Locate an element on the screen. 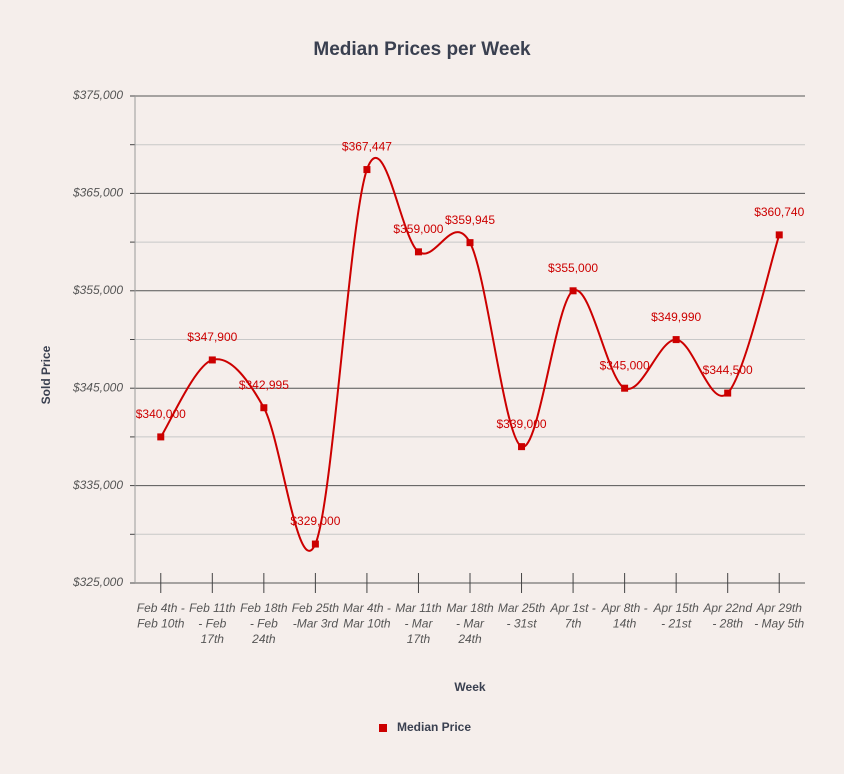 This screenshot has height=774, width=844. x-tick-label: Feb 18th - Feb 24th is located at coordinates (264, 623).